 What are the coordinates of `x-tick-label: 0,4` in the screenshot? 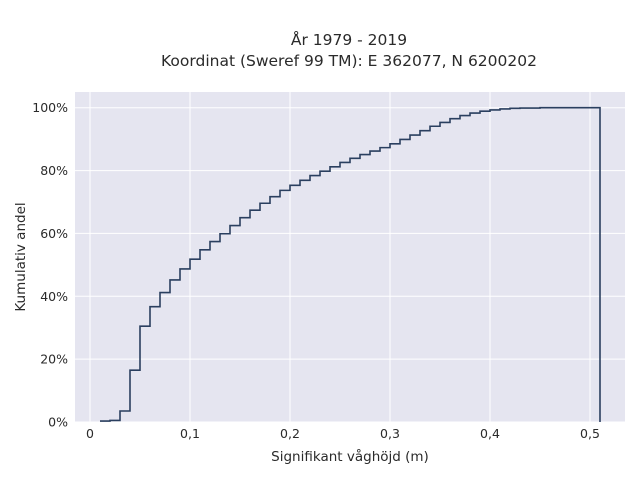 It's located at (490, 433).